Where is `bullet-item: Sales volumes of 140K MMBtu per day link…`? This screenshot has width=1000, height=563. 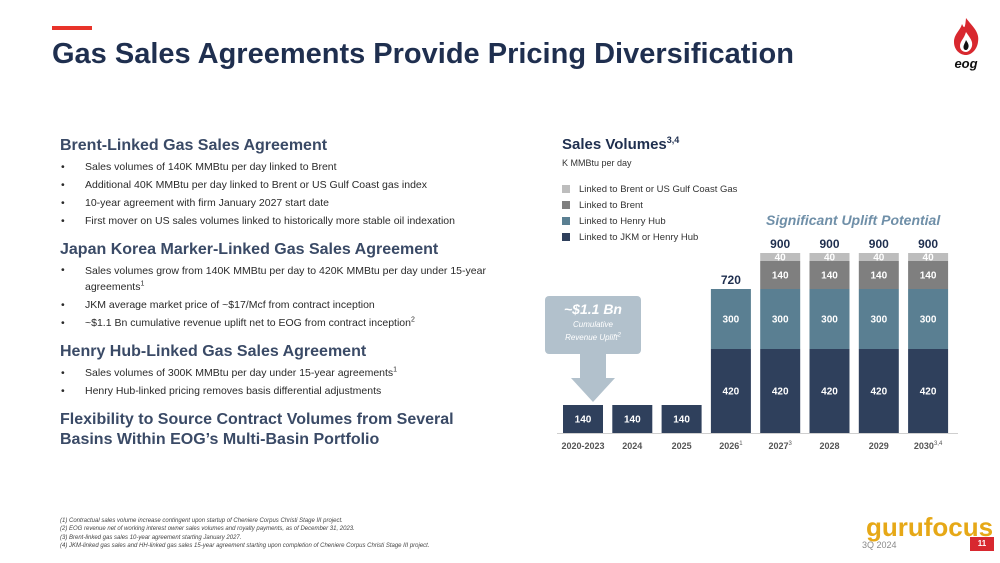
bullet-item: Sales volumes of 140K MMBtu per day link… is located at coordinates (280, 167).